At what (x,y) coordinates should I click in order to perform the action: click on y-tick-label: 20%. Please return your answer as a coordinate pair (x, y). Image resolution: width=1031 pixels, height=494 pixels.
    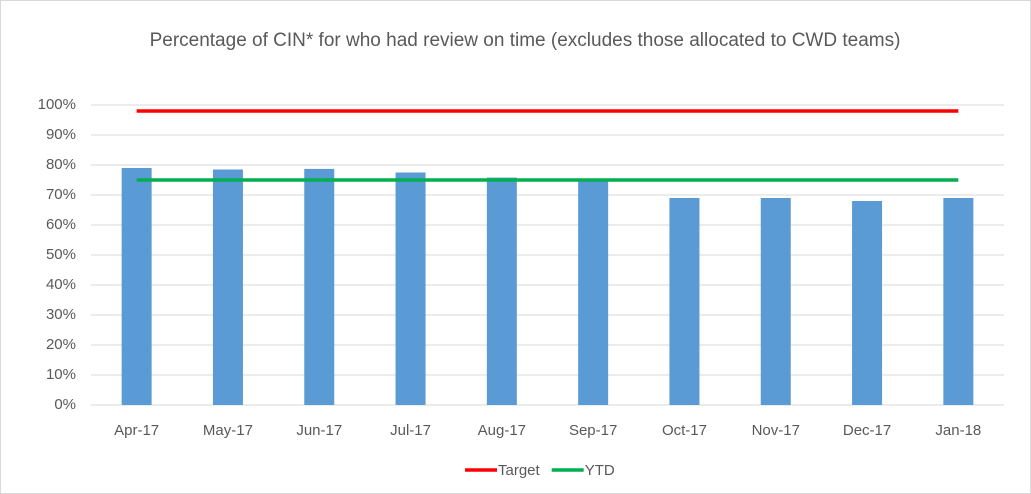
    Looking at the image, I should click on (61, 344).